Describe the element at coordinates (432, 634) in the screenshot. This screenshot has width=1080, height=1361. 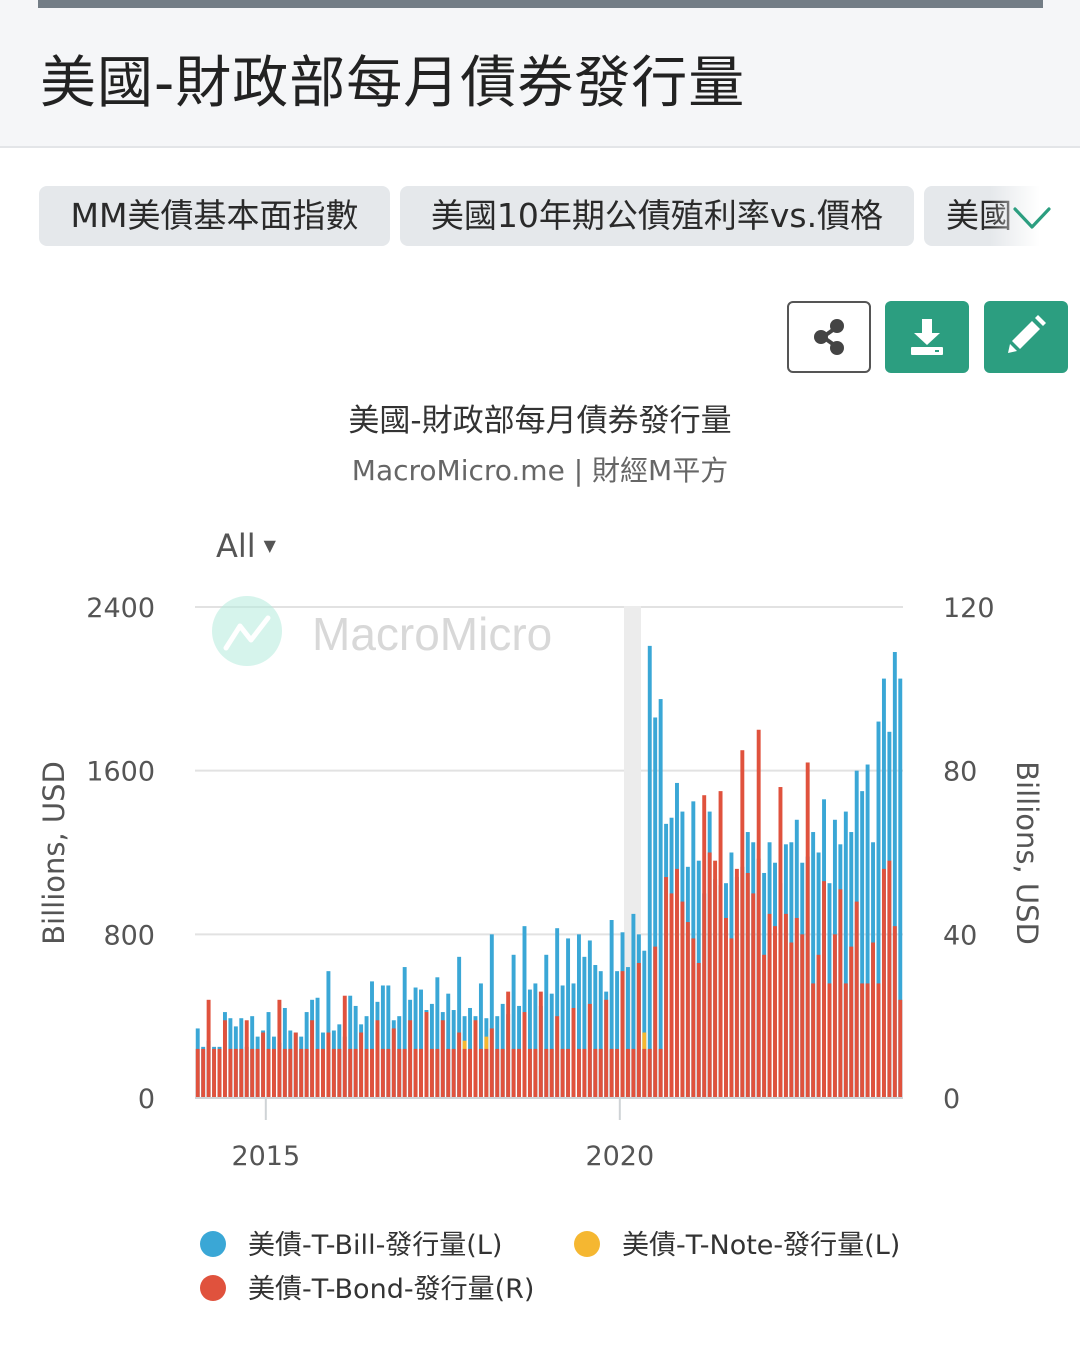
I see `watermark-text: MacroMicro` at that location.